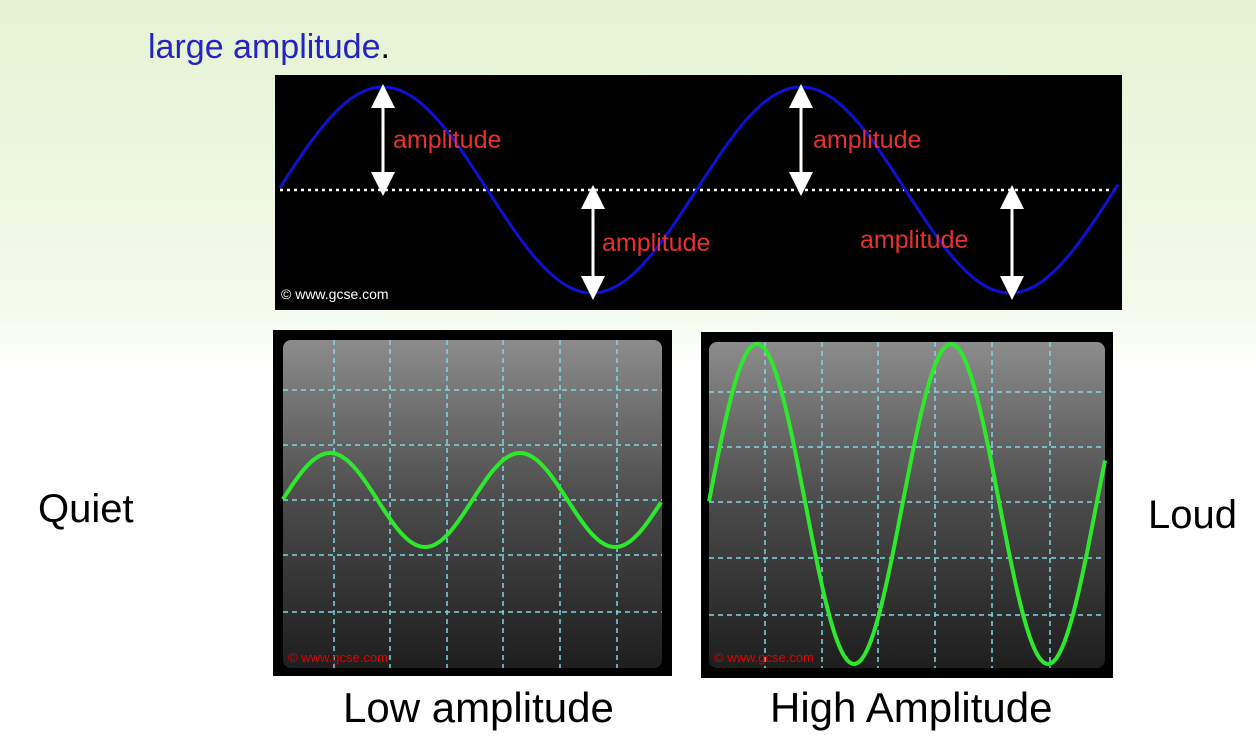 This screenshot has width=1256, height=736. I want to click on heading-text: large amplitude, so click(264, 47).